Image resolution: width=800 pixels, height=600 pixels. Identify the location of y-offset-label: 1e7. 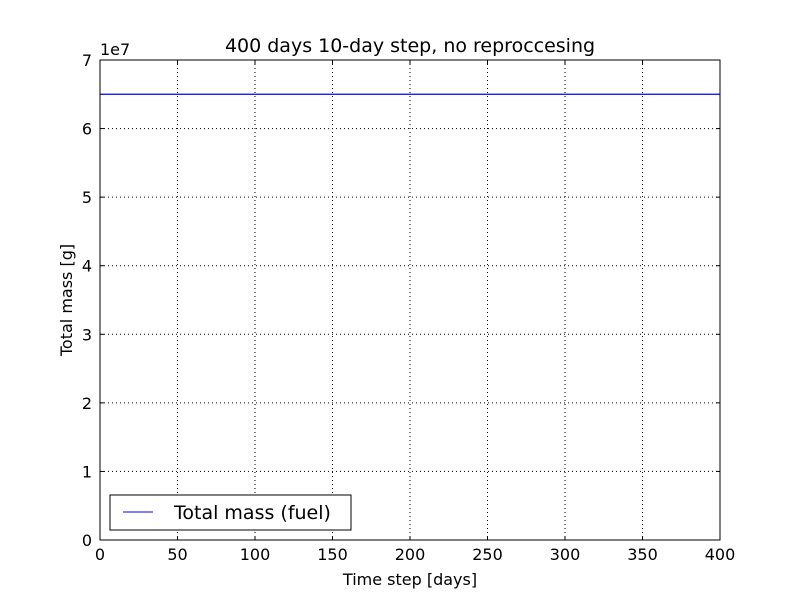
(115, 49).